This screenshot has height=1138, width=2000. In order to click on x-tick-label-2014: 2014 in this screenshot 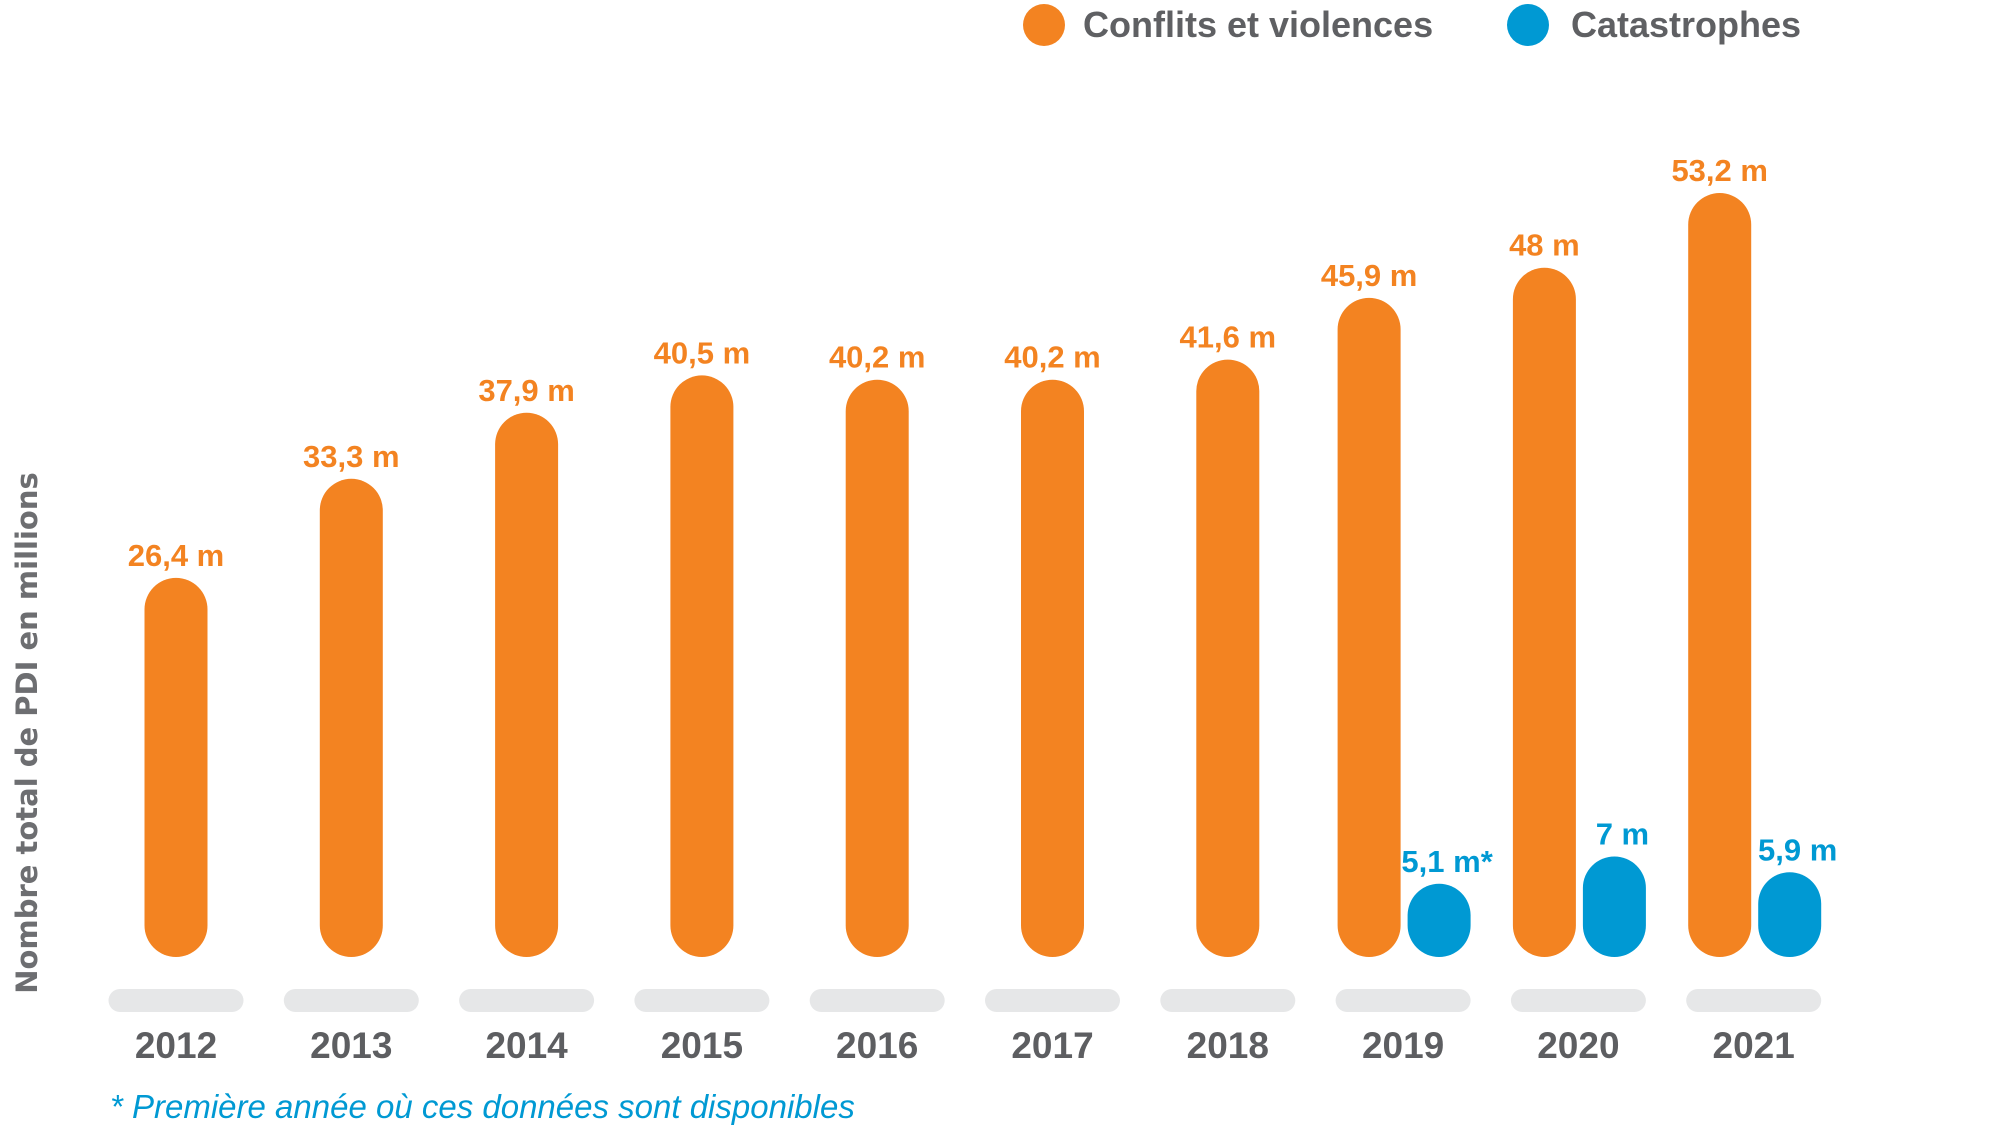, I will do `click(526, 1045)`.